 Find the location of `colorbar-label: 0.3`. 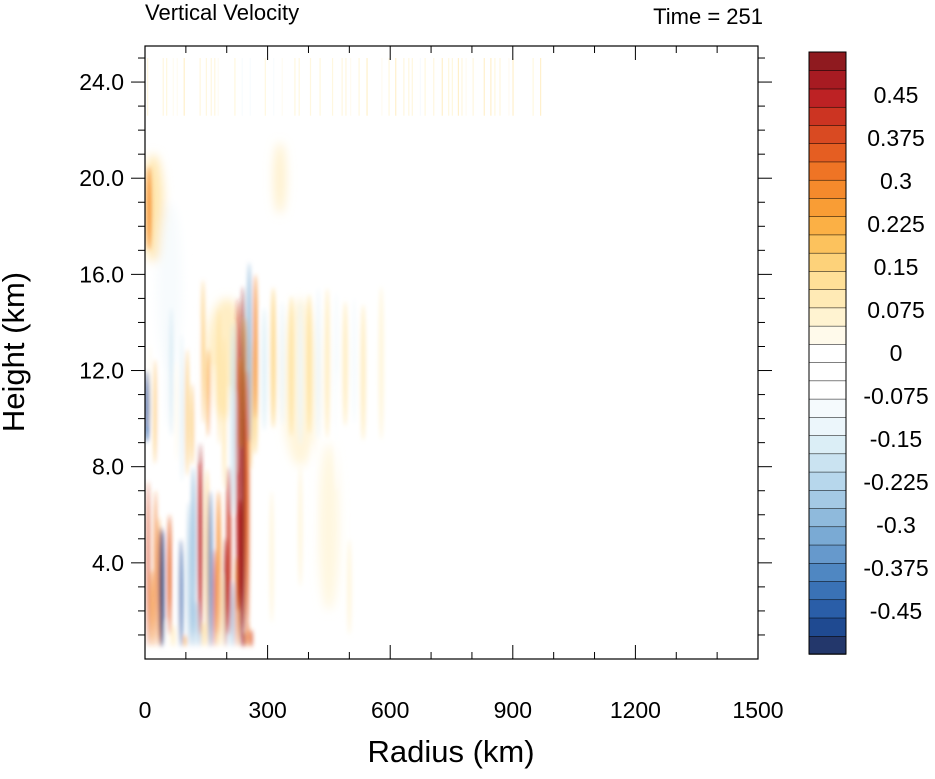

colorbar-label: 0.3 is located at coordinates (896, 181).